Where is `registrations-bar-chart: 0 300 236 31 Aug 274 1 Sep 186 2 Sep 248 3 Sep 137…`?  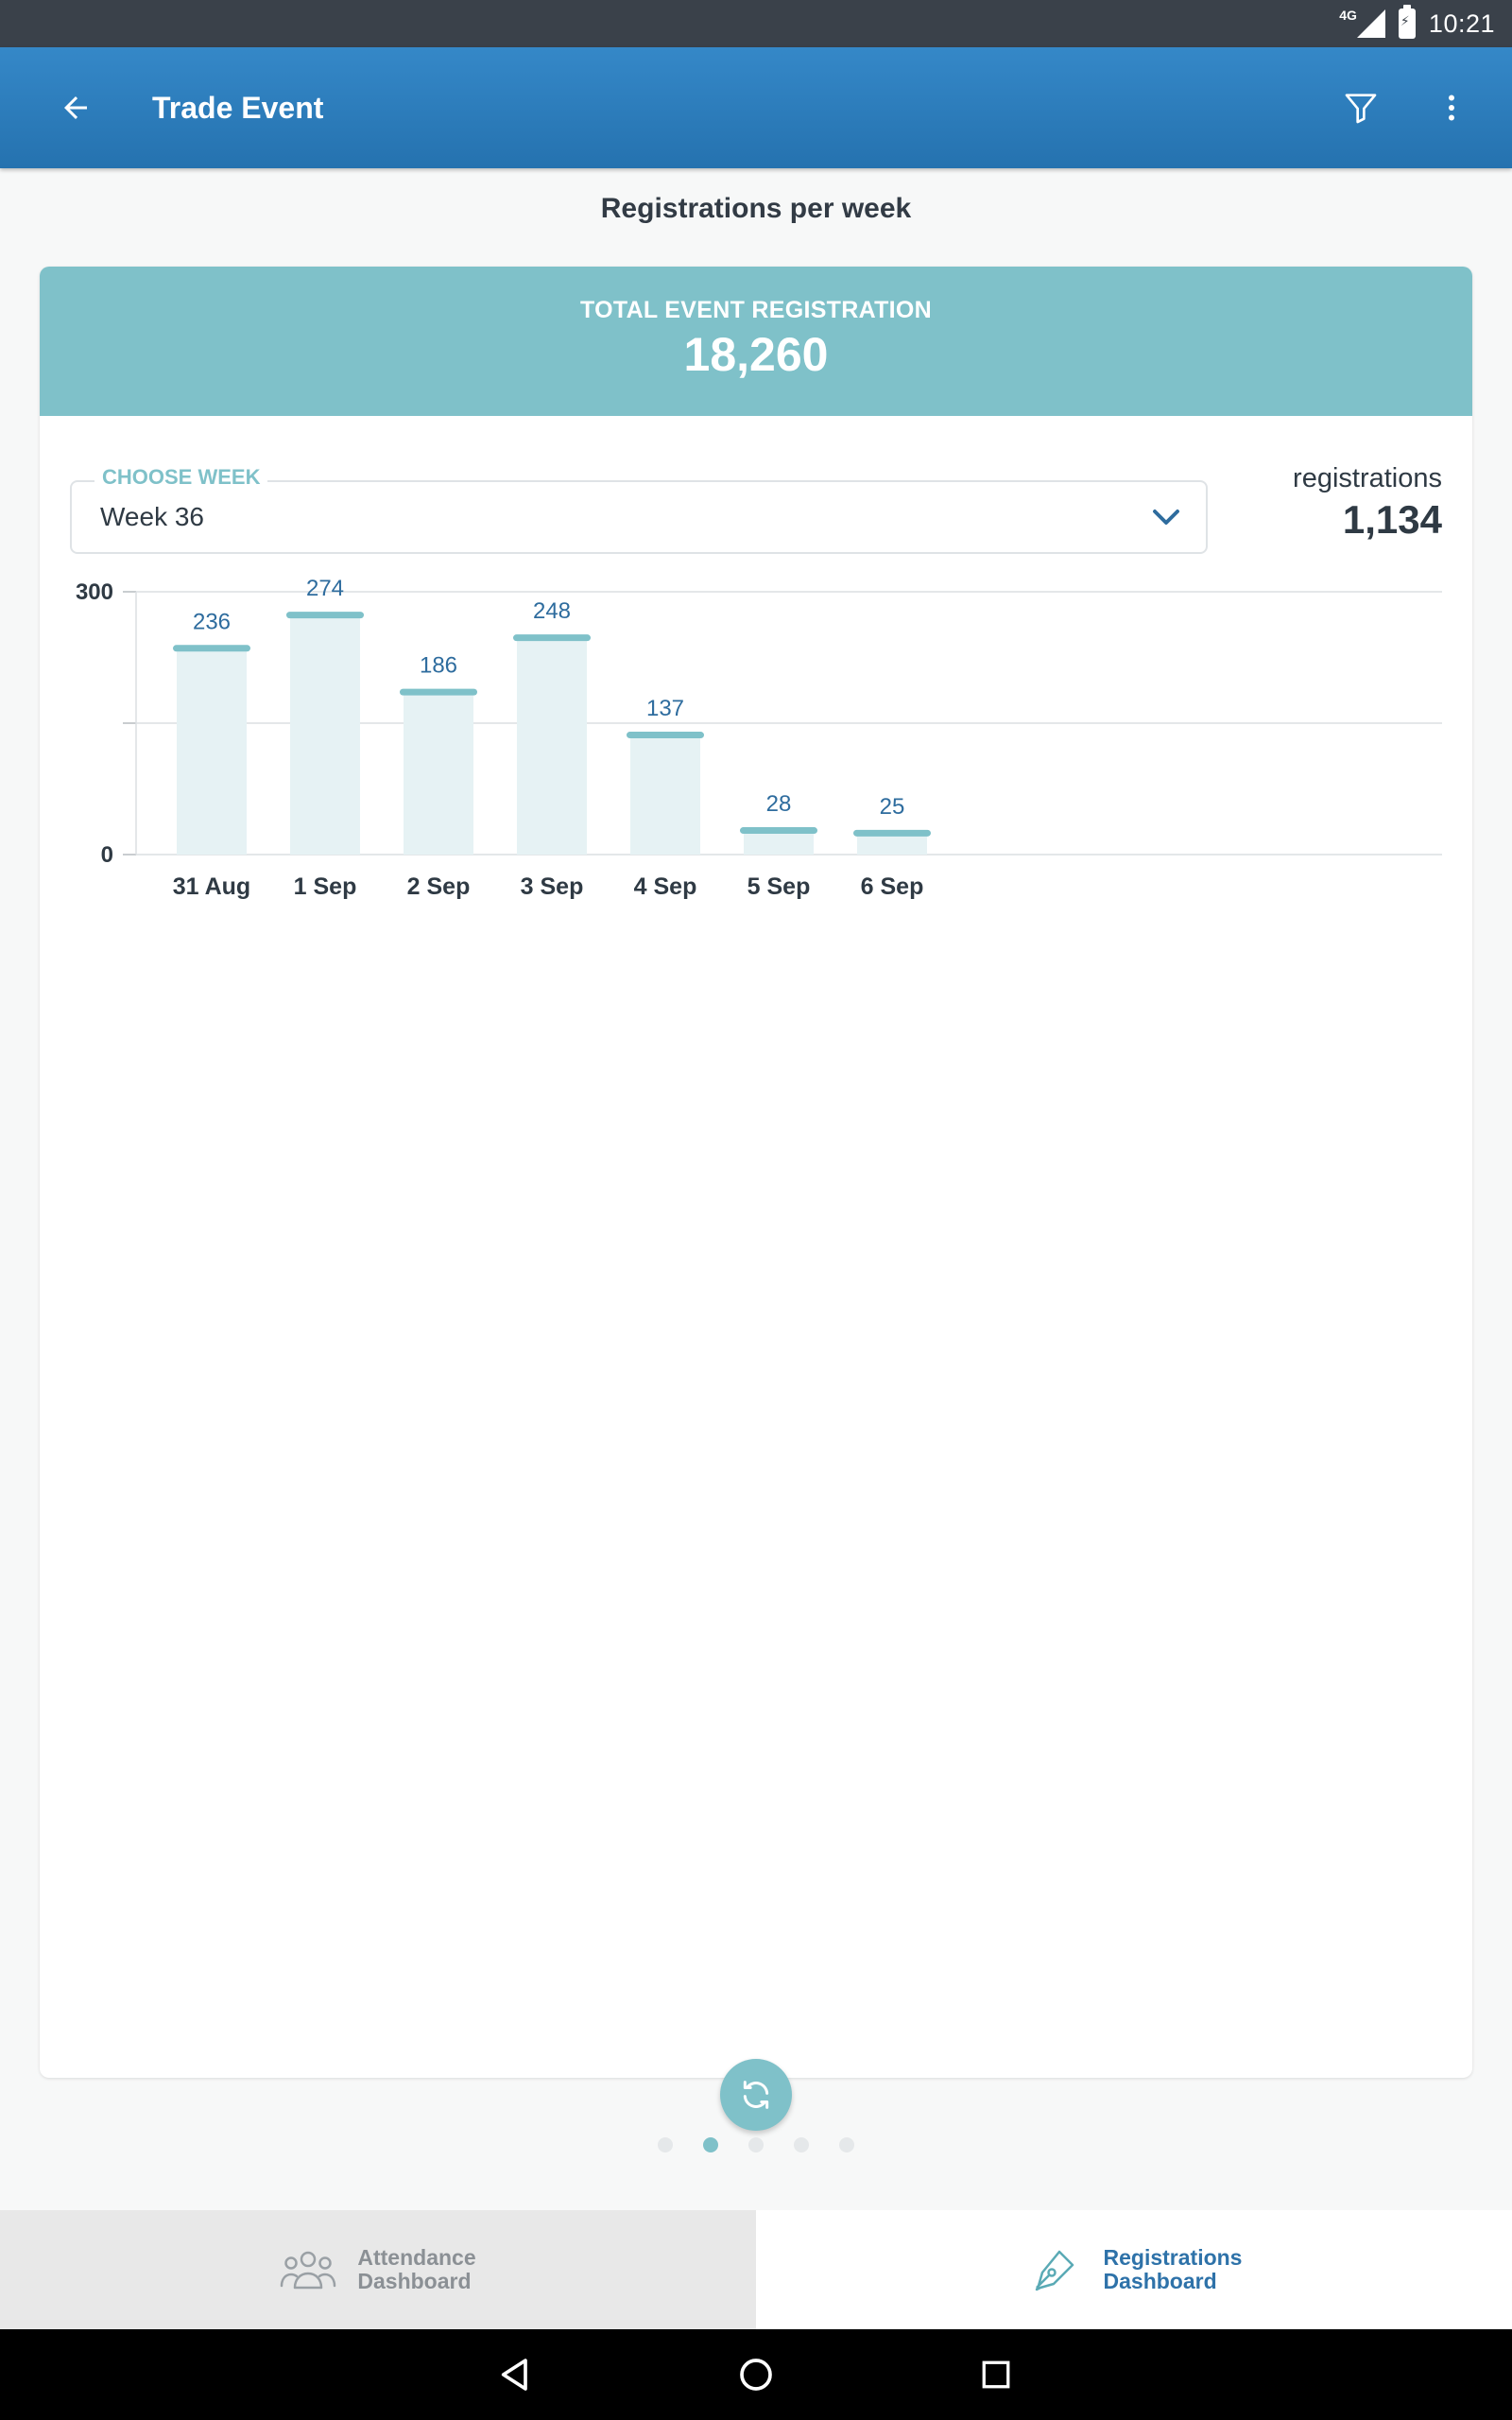 registrations-bar-chart: 0 300 236 31 Aug 274 1 Sep 186 2 Sep 248 3 Sep 137… is located at coordinates (759, 739).